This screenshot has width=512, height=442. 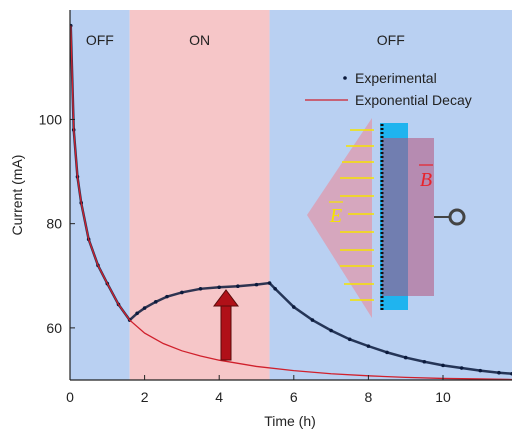 What do you see at coordinates (386, 218) in the screenshot?
I see `inset-diagram` at bounding box center [386, 218].